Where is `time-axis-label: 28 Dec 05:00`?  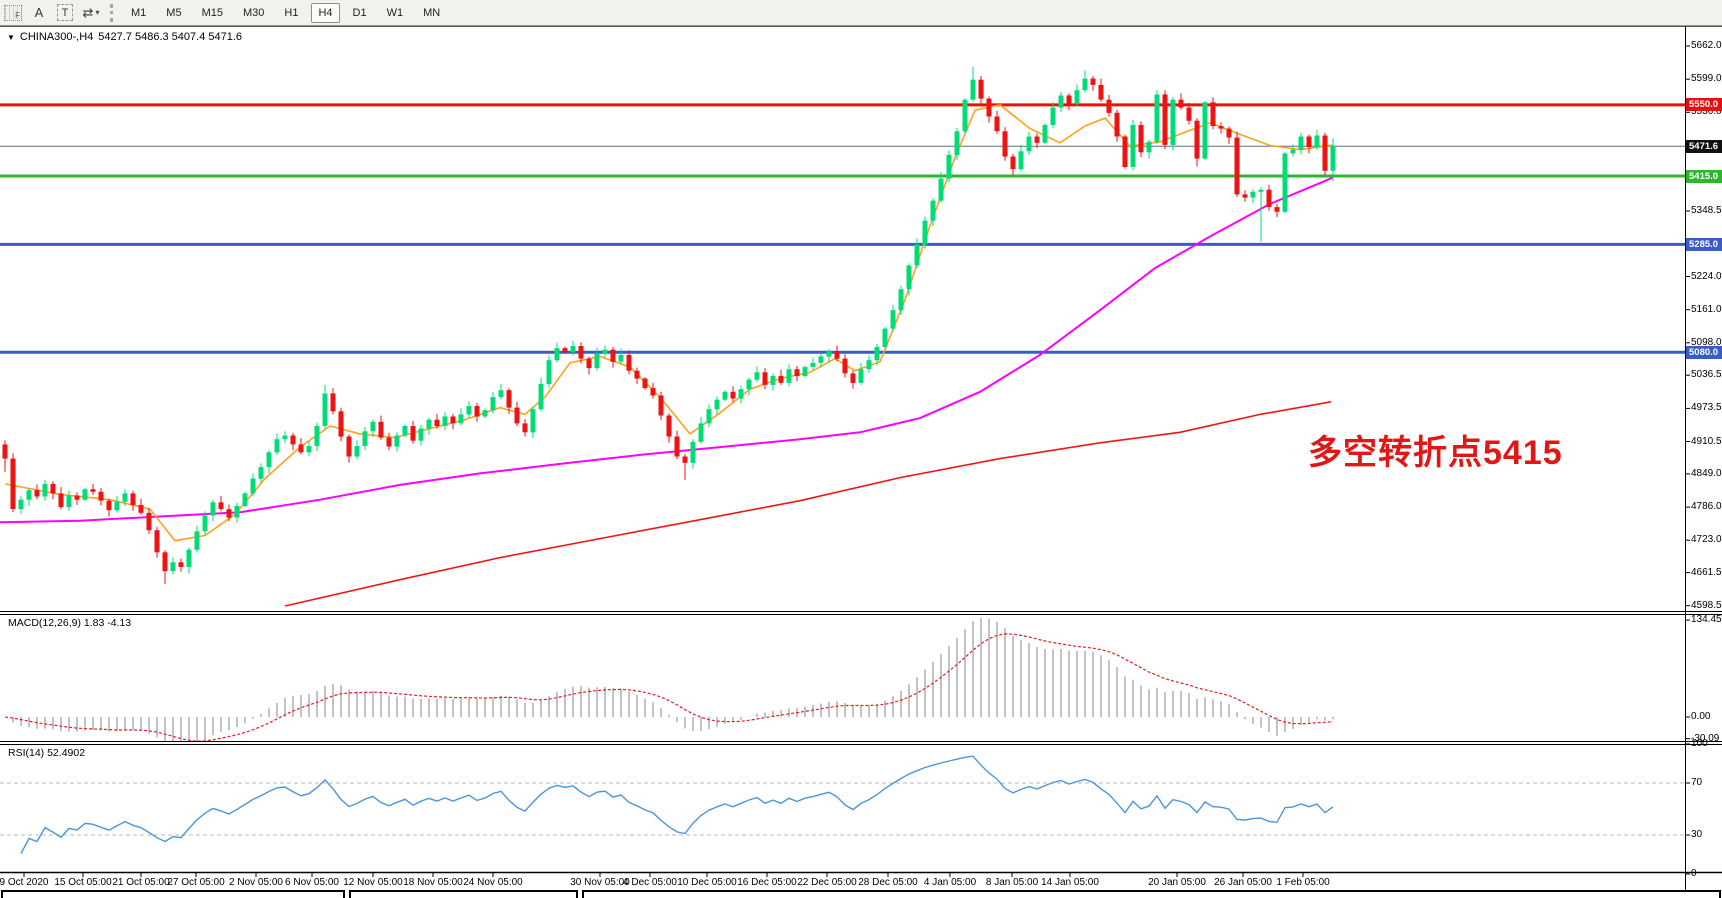 time-axis-label: 28 Dec 05:00 is located at coordinates (888, 882).